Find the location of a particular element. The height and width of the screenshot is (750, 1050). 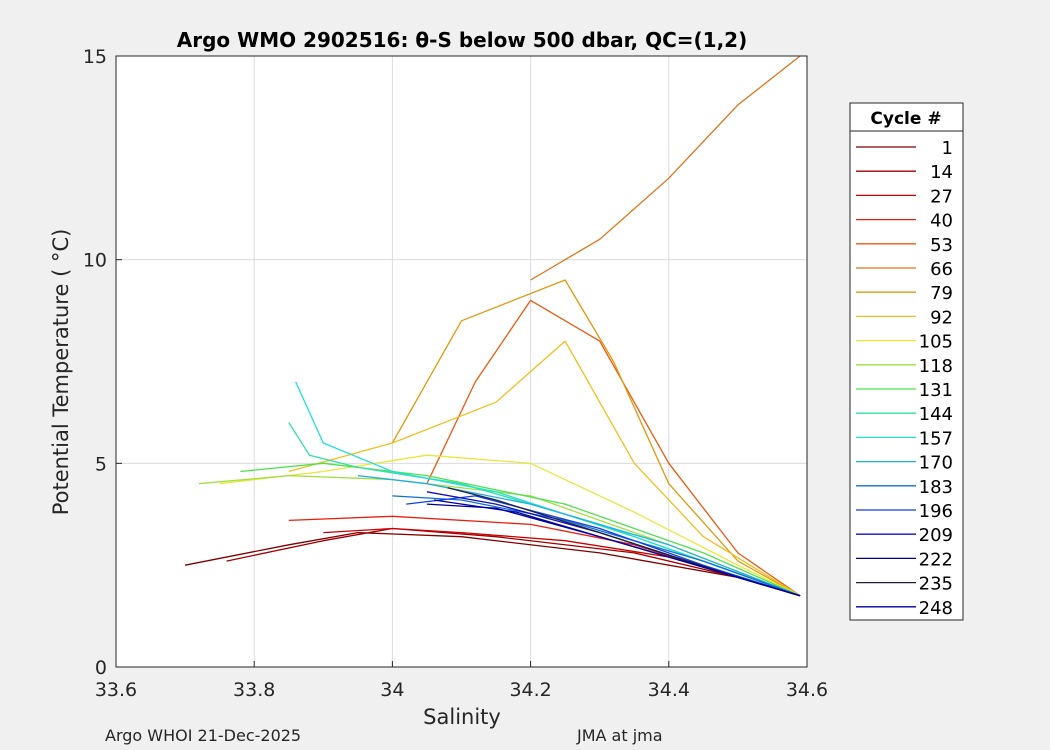

legend-label: 235 is located at coordinates (936, 584).